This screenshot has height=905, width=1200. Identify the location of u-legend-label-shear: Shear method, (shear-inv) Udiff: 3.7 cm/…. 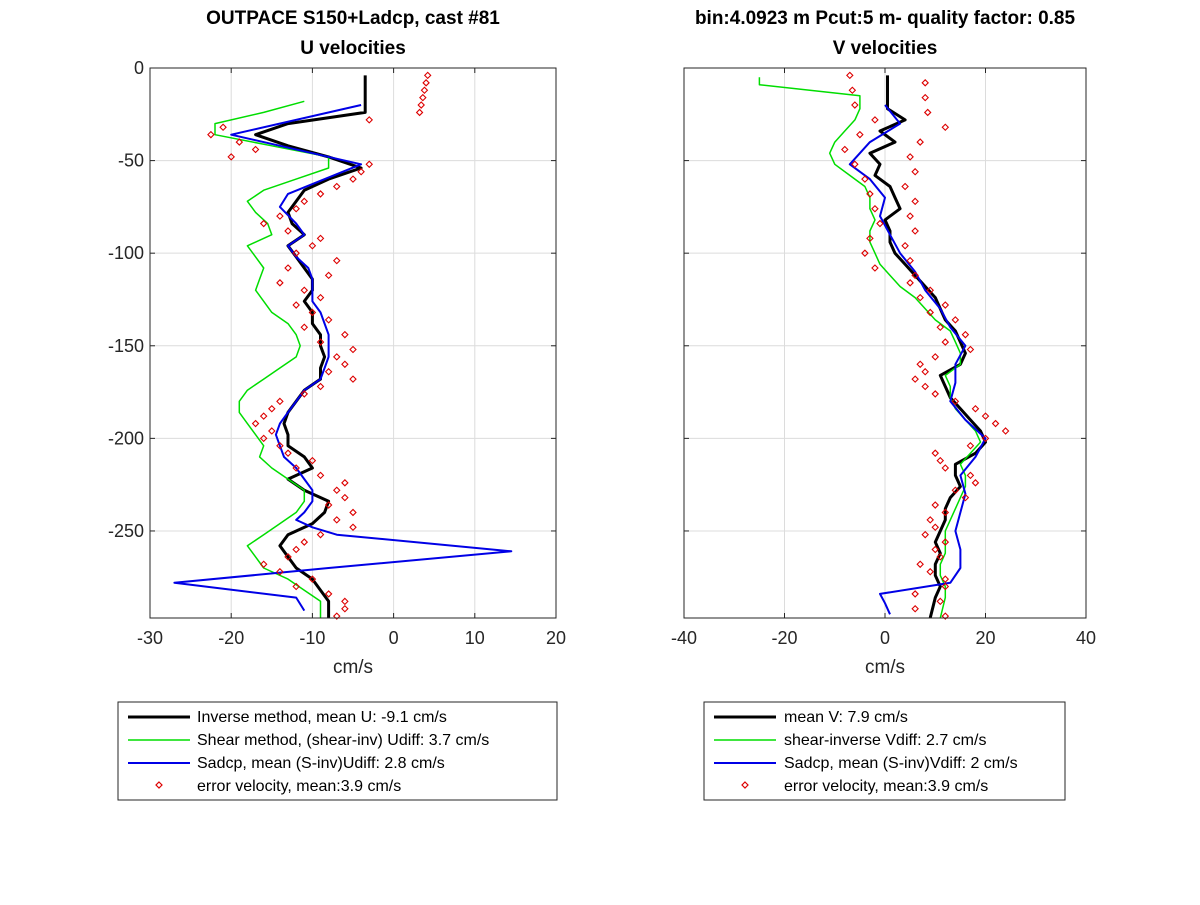
(343, 740).